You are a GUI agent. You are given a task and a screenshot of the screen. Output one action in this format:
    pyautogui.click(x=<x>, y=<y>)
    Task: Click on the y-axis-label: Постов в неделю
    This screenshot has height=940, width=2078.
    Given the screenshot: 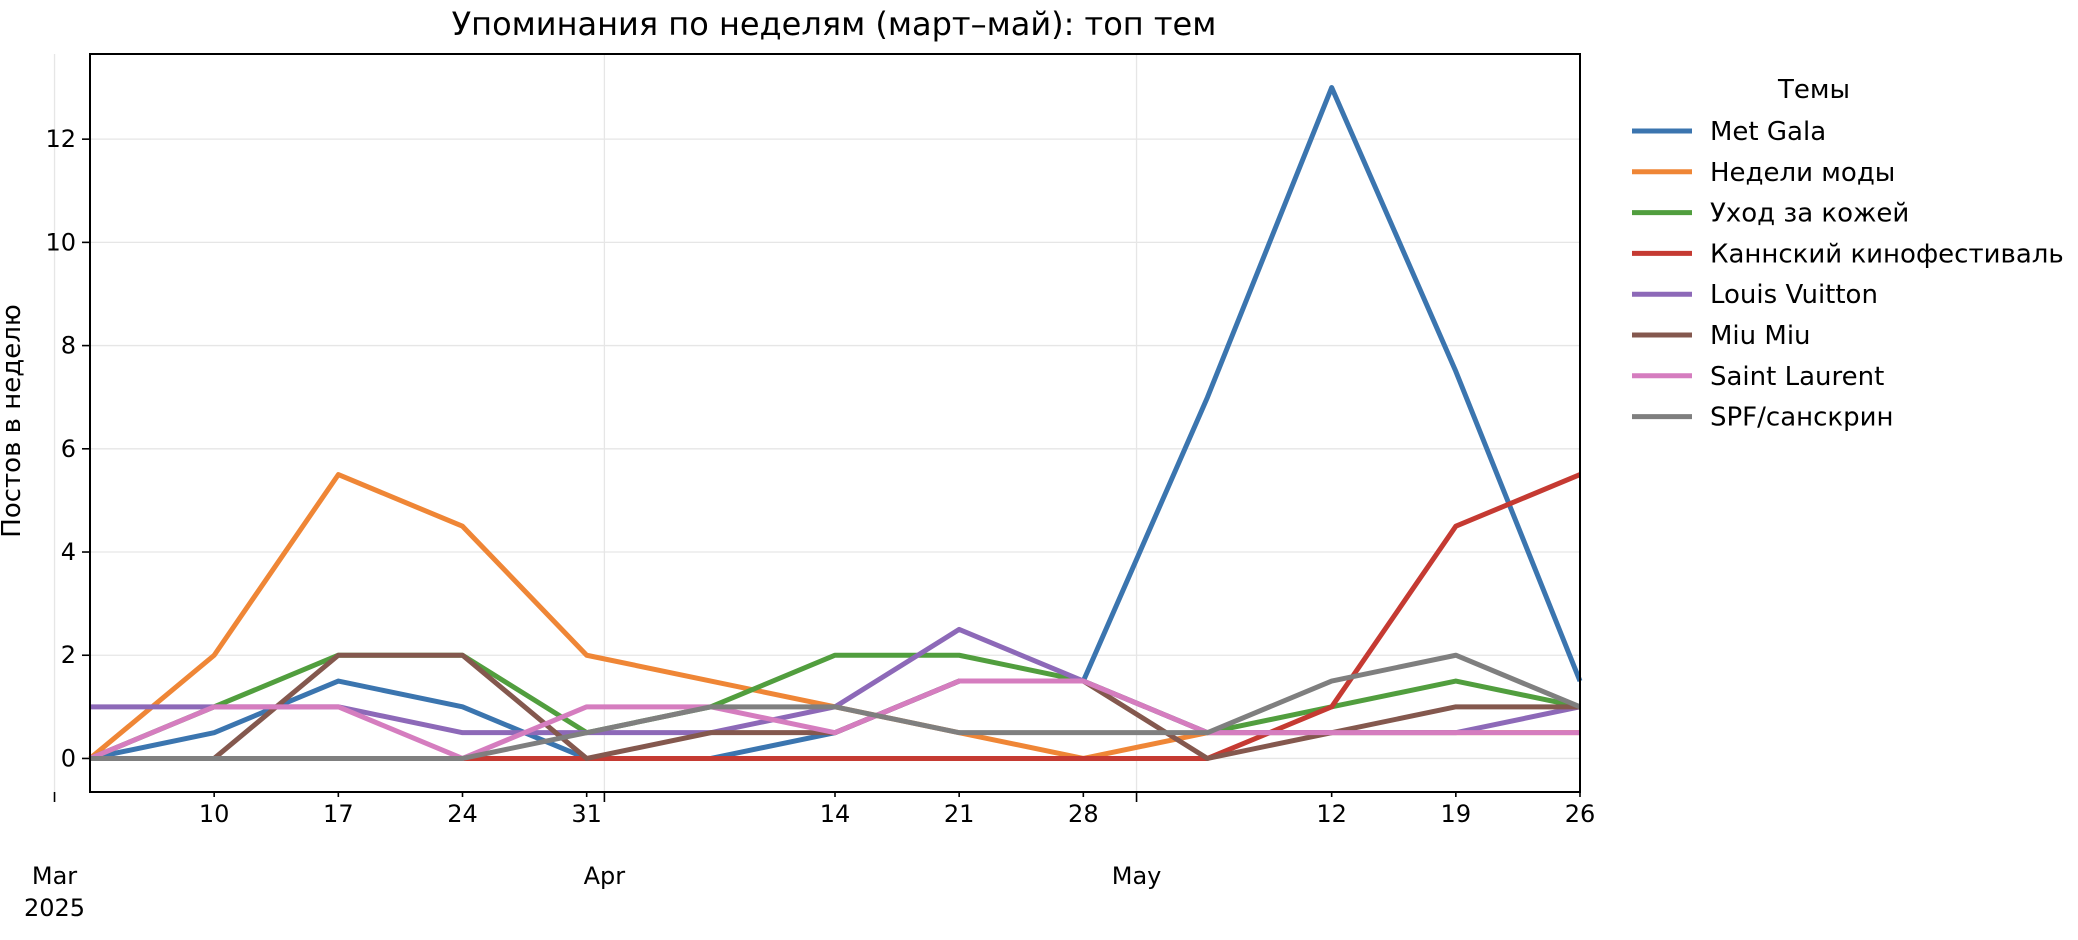 What is the action you would take?
    pyautogui.click(x=13, y=420)
    